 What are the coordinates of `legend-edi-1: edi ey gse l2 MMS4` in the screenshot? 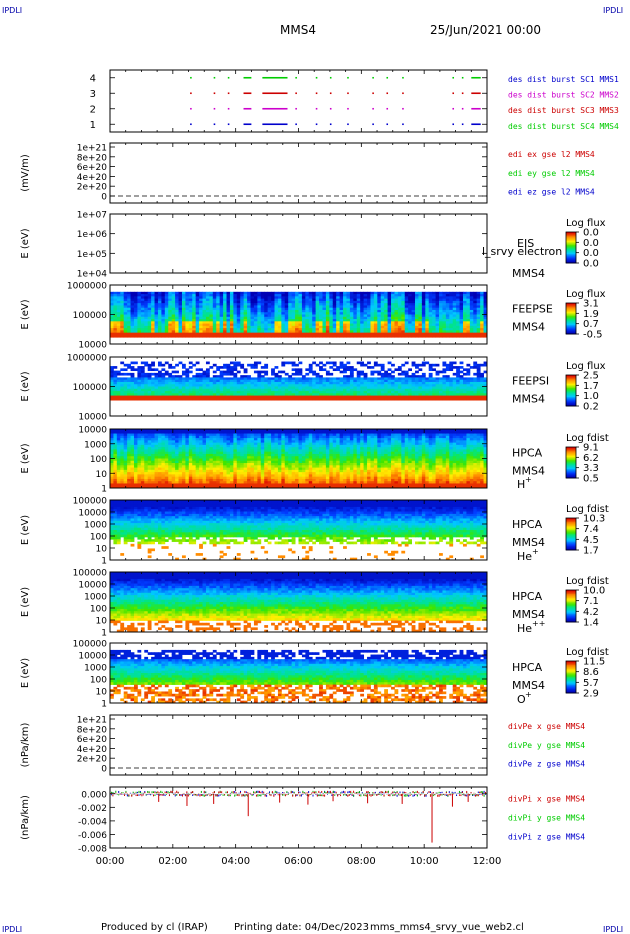 It's located at (551, 173).